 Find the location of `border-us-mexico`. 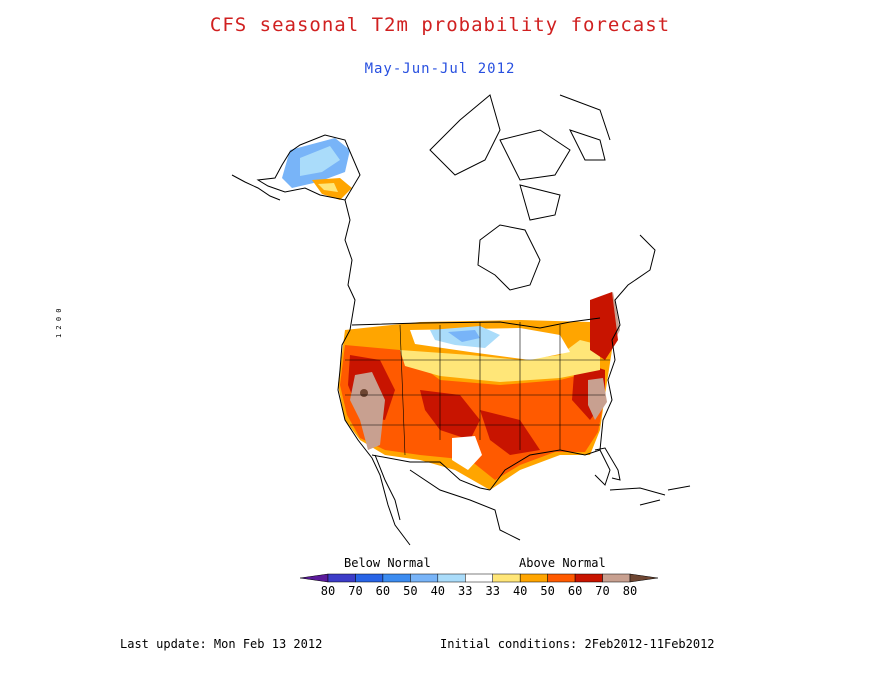

border-us-mexico is located at coordinates (431, 472).